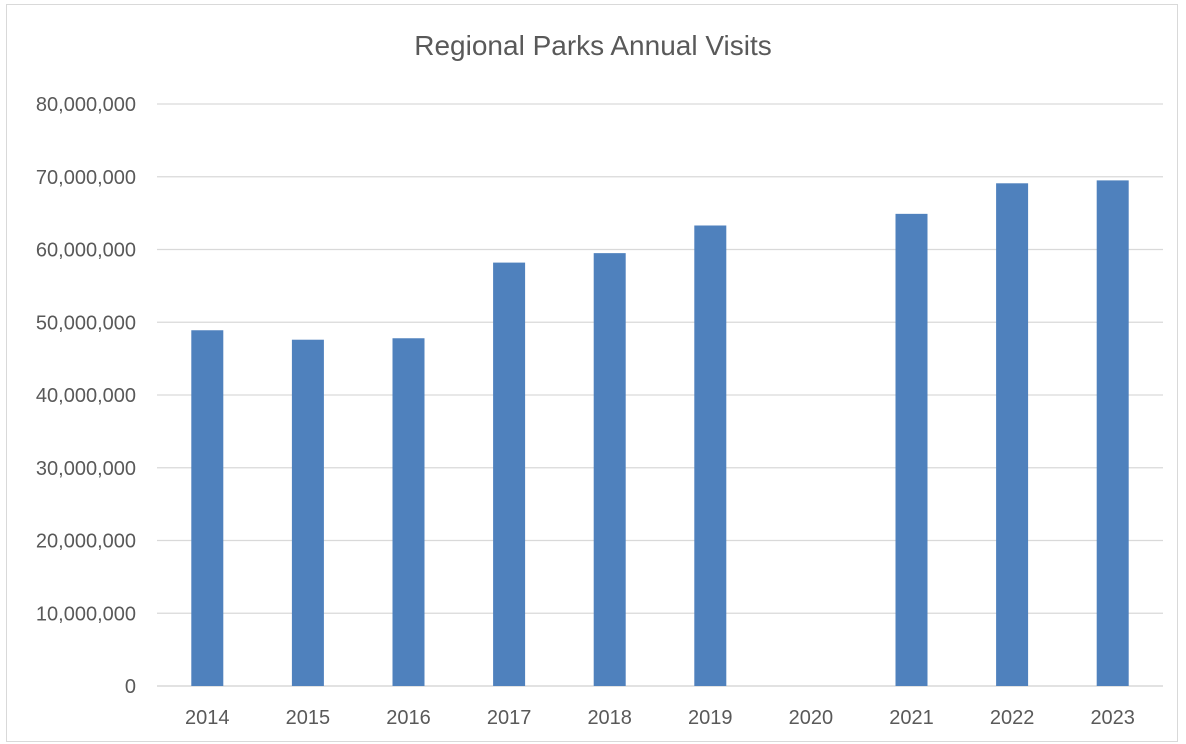 The image size is (1186, 744). I want to click on x-tick-label: 2014, so click(207, 718).